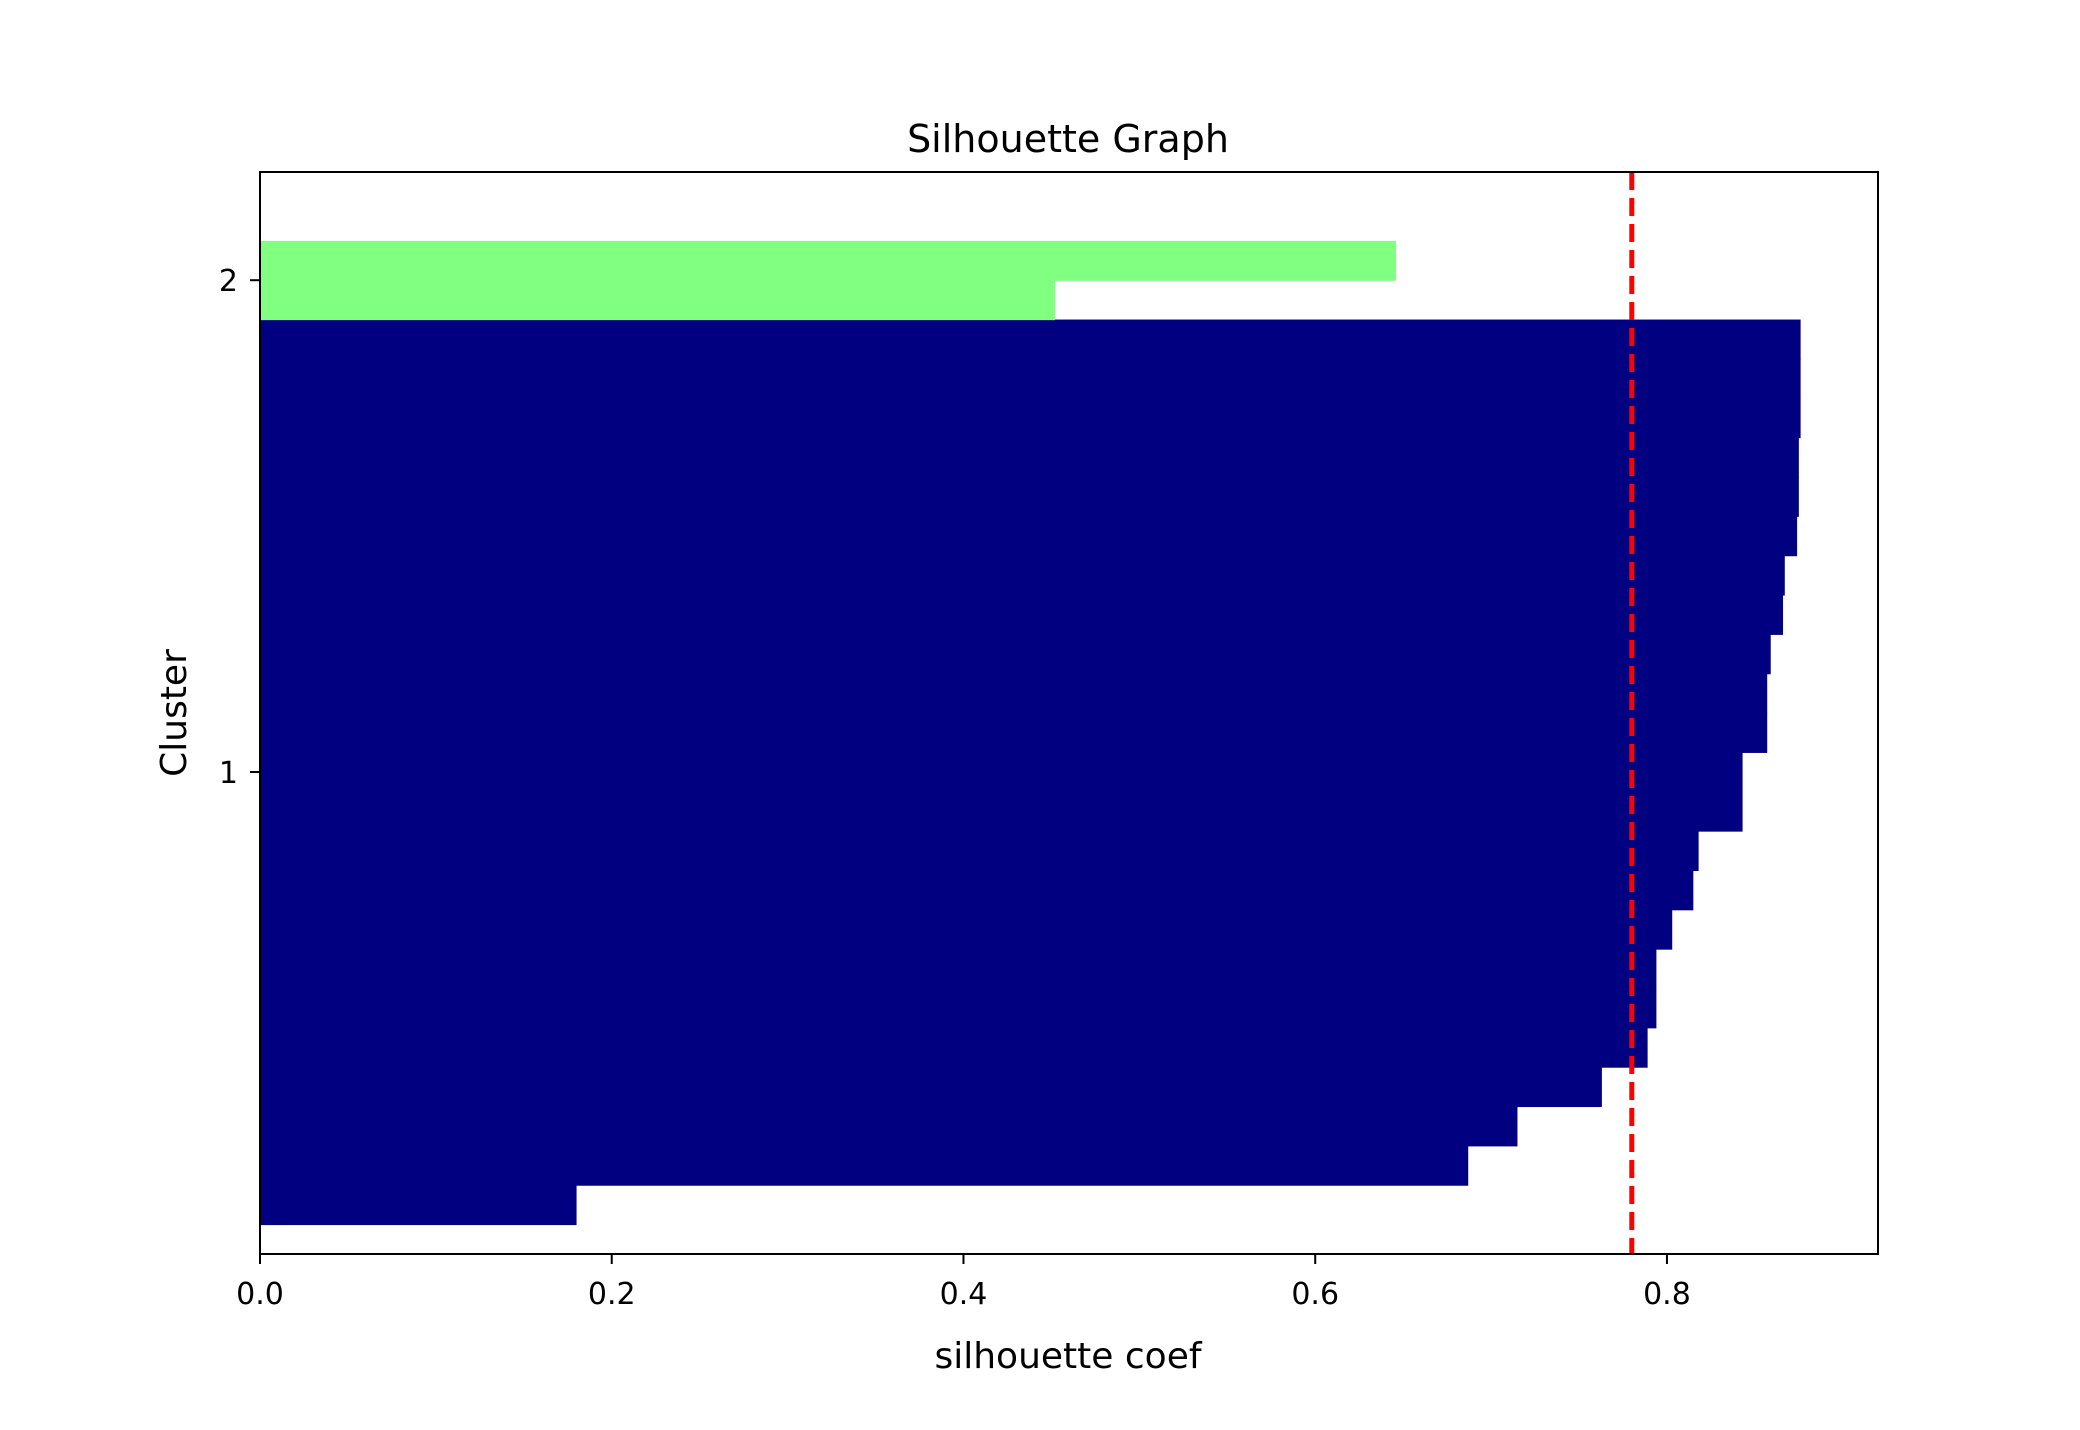 The image size is (2080, 1430). Describe the element at coordinates (1068, 139) in the screenshot. I see `chart-title: Silhouette Graph` at that location.